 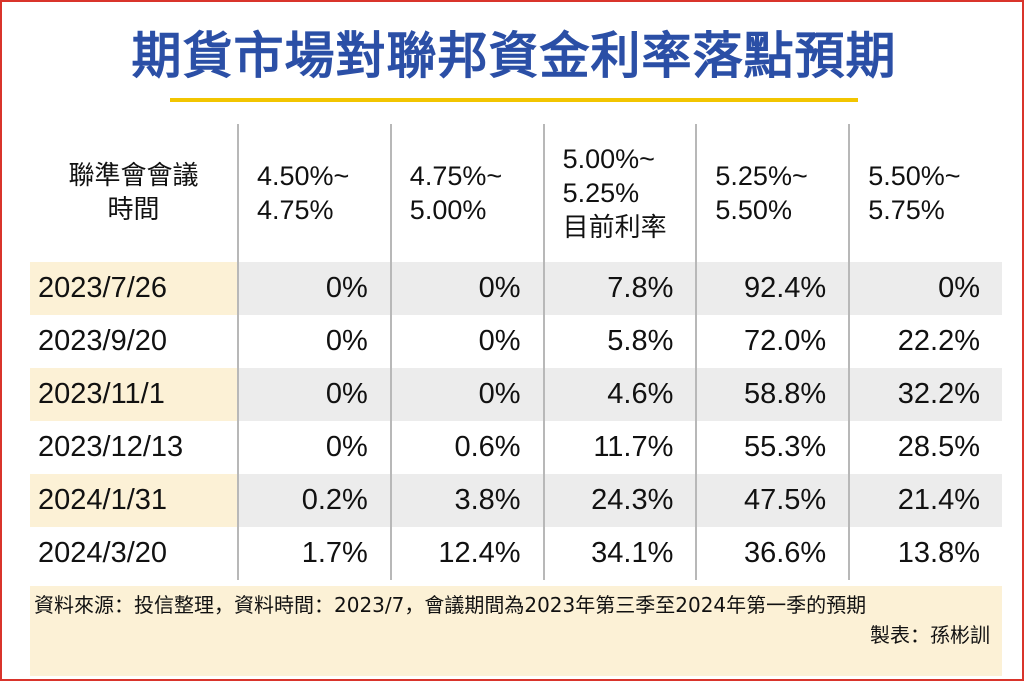 What do you see at coordinates (614, 227) in the screenshot?
I see `current-rate-label: 目前利率` at bounding box center [614, 227].